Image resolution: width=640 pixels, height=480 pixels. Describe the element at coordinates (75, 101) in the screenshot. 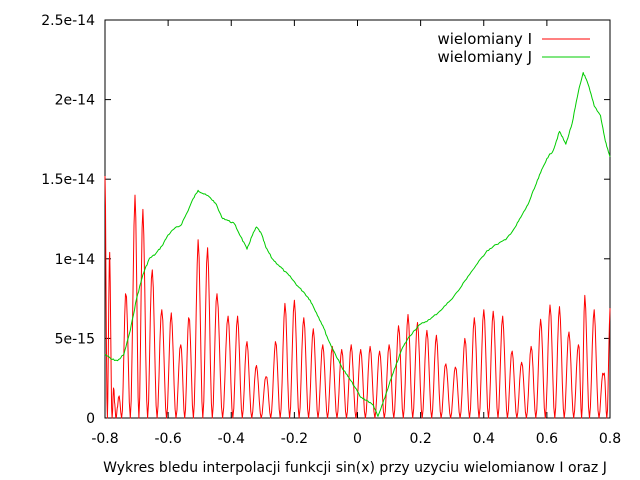

I see `y-tick-label: 2e-14` at that location.